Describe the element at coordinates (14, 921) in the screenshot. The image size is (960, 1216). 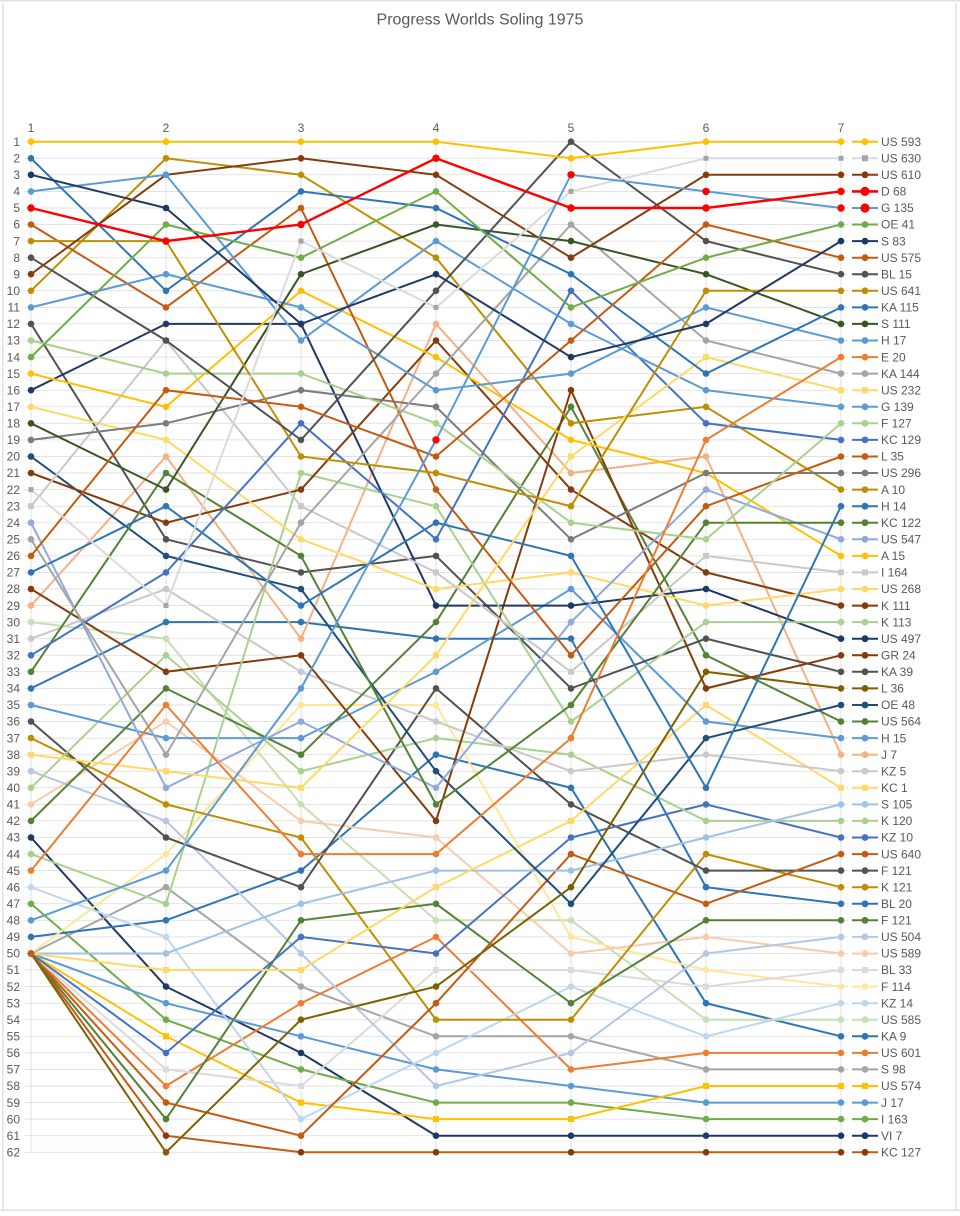
I see `svg-text: 48` at that location.